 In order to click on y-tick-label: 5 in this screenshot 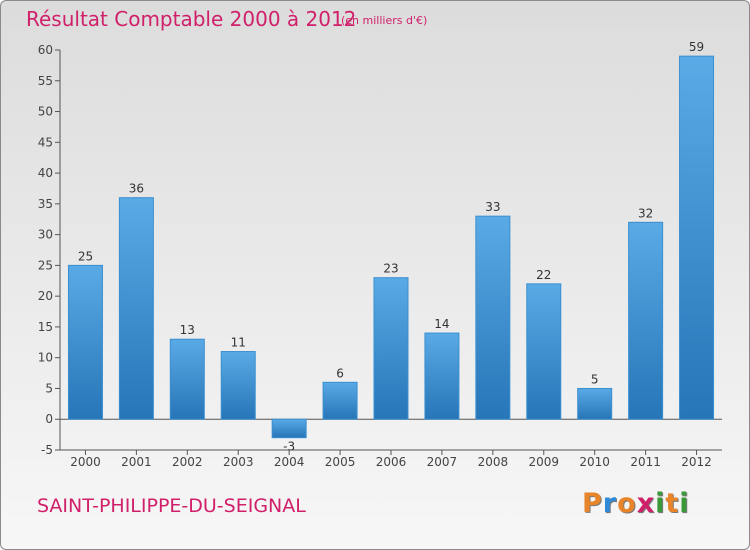, I will do `click(49, 388)`.